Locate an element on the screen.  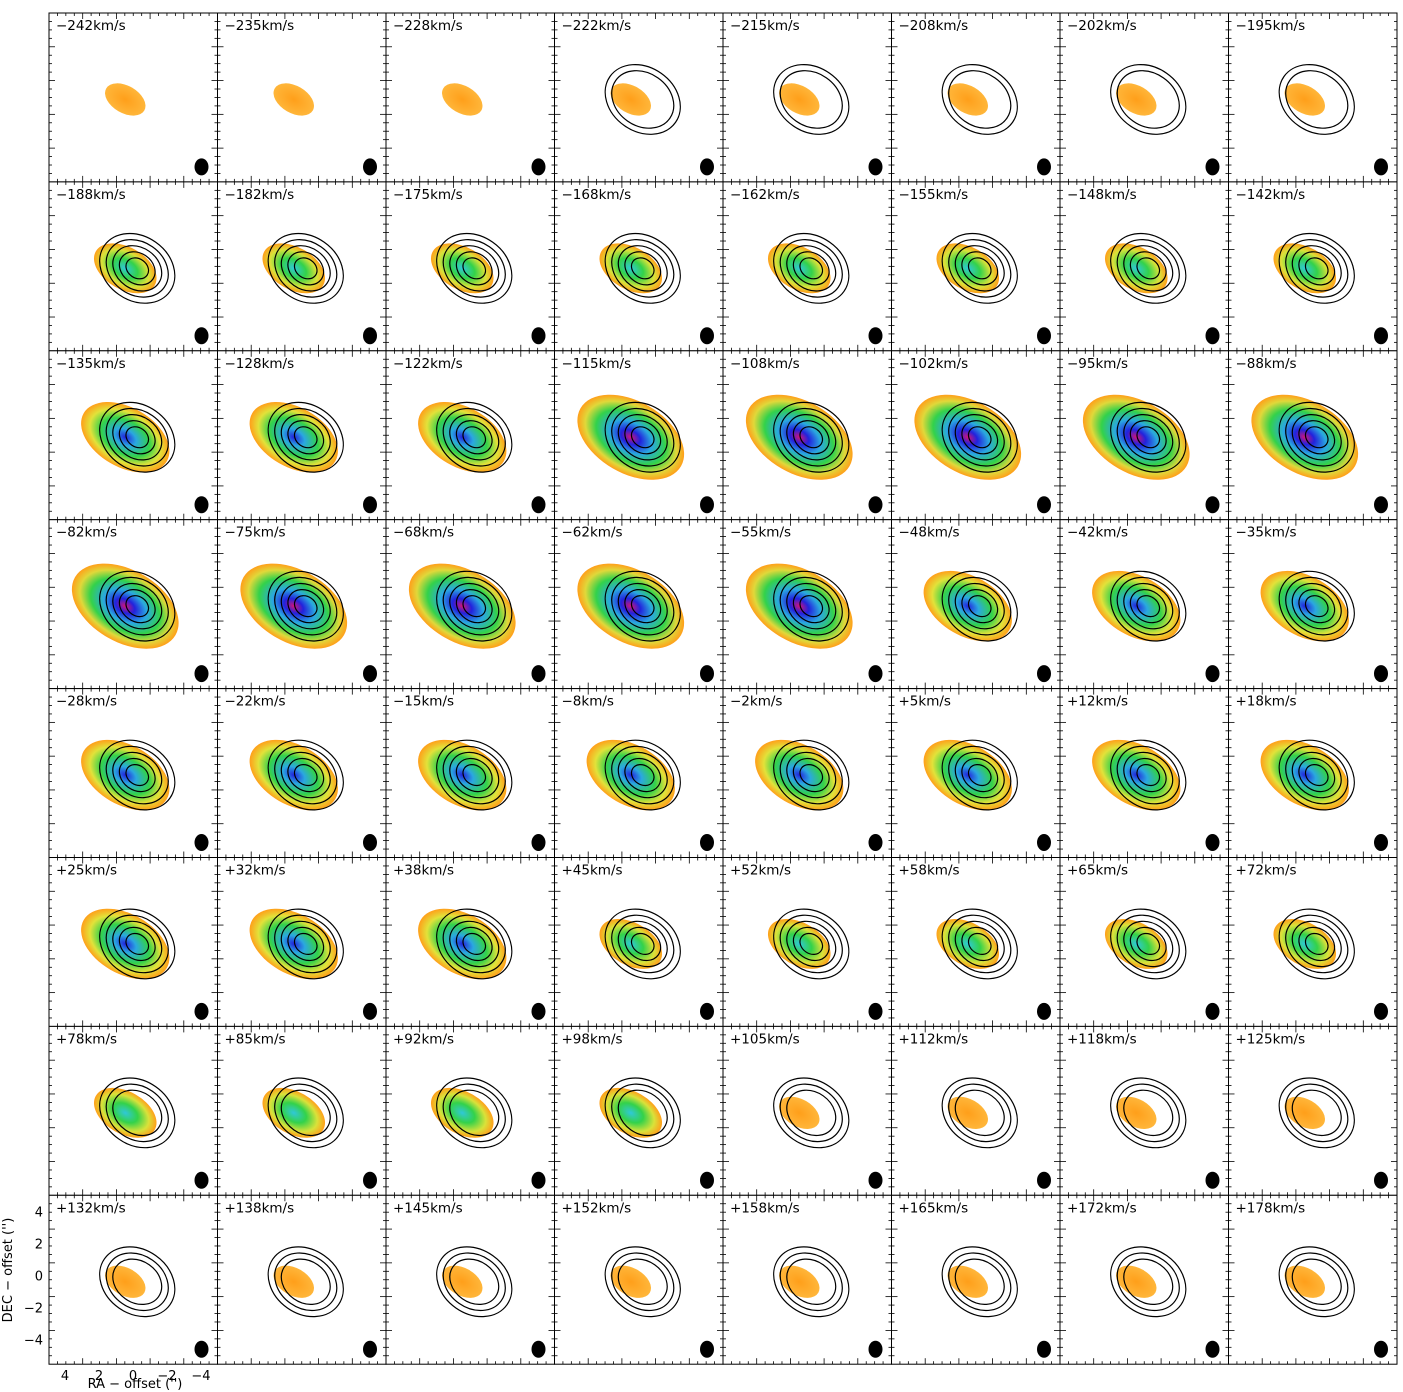
channel-panel: −88km/s is located at coordinates (1313, 435).